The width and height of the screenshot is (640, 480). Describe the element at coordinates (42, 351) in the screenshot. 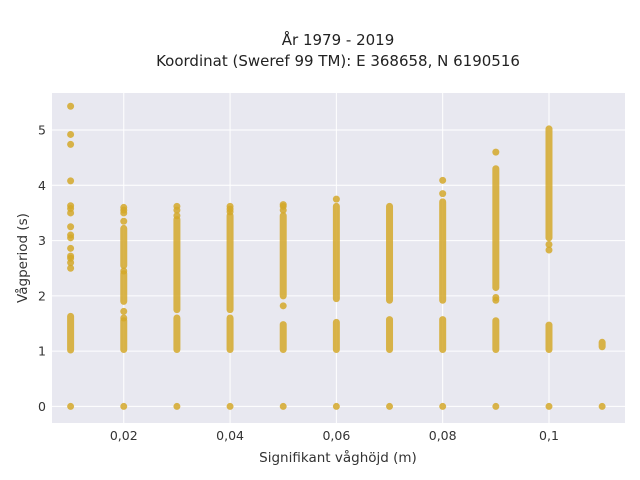

I see `y-tick-label: 1` at that location.